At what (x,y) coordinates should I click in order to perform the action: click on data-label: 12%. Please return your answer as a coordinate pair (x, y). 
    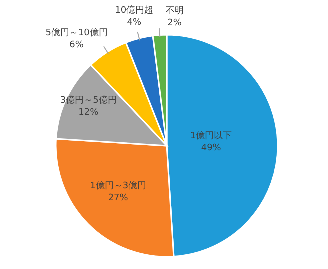
    Looking at the image, I should click on (89, 113).